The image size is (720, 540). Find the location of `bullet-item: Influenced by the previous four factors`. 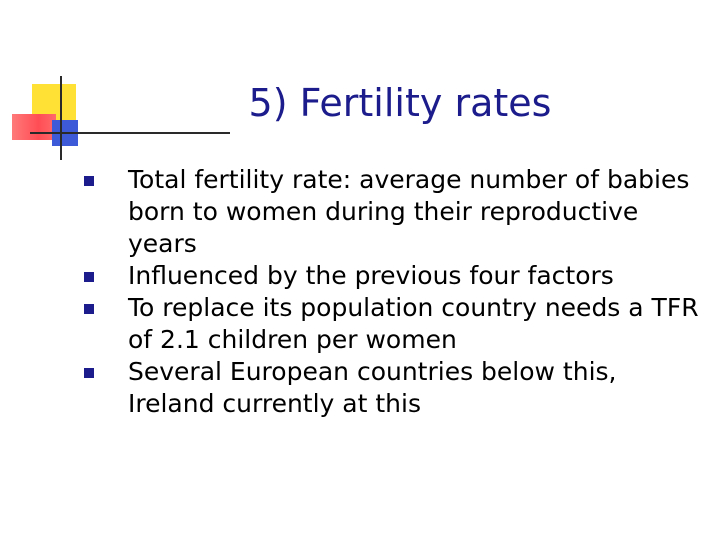

bullet-item: Influenced by the previous four factors is located at coordinates (394, 276).